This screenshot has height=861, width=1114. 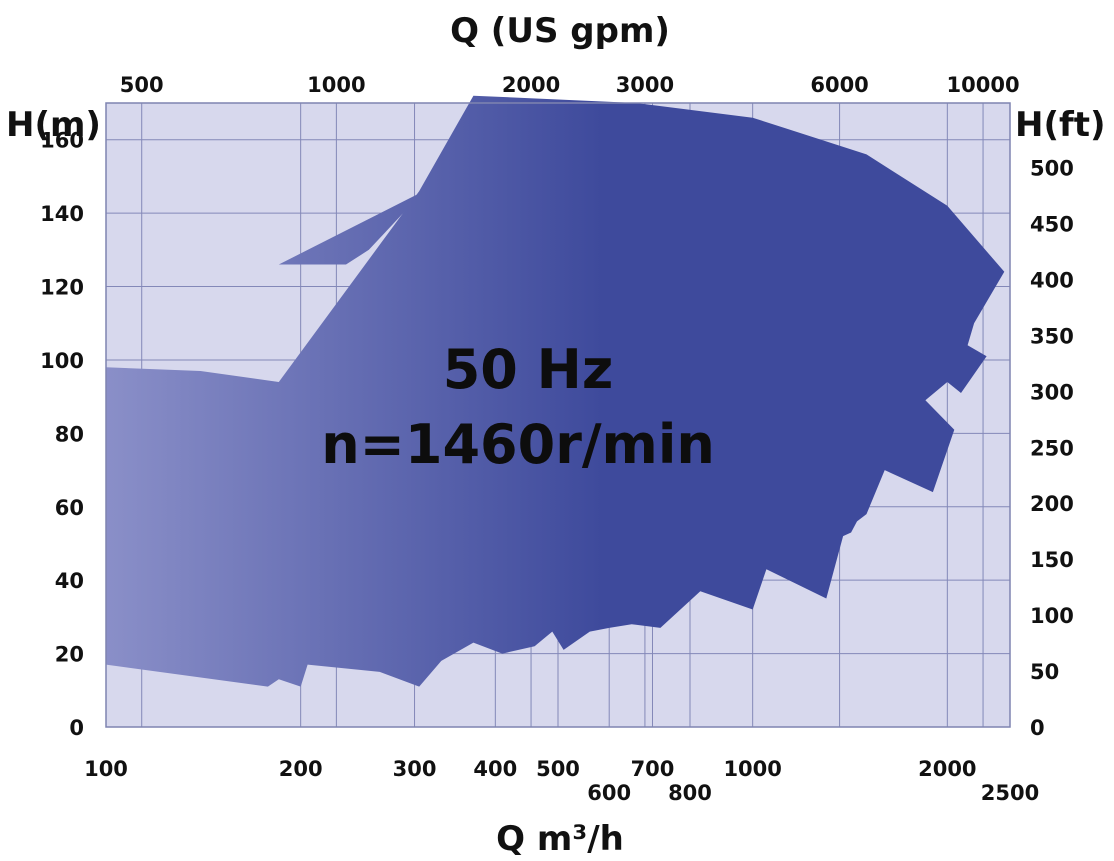 What do you see at coordinates (528, 369) in the screenshot?
I see `annotation-frequency: 50 Hz` at bounding box center [528, 369].